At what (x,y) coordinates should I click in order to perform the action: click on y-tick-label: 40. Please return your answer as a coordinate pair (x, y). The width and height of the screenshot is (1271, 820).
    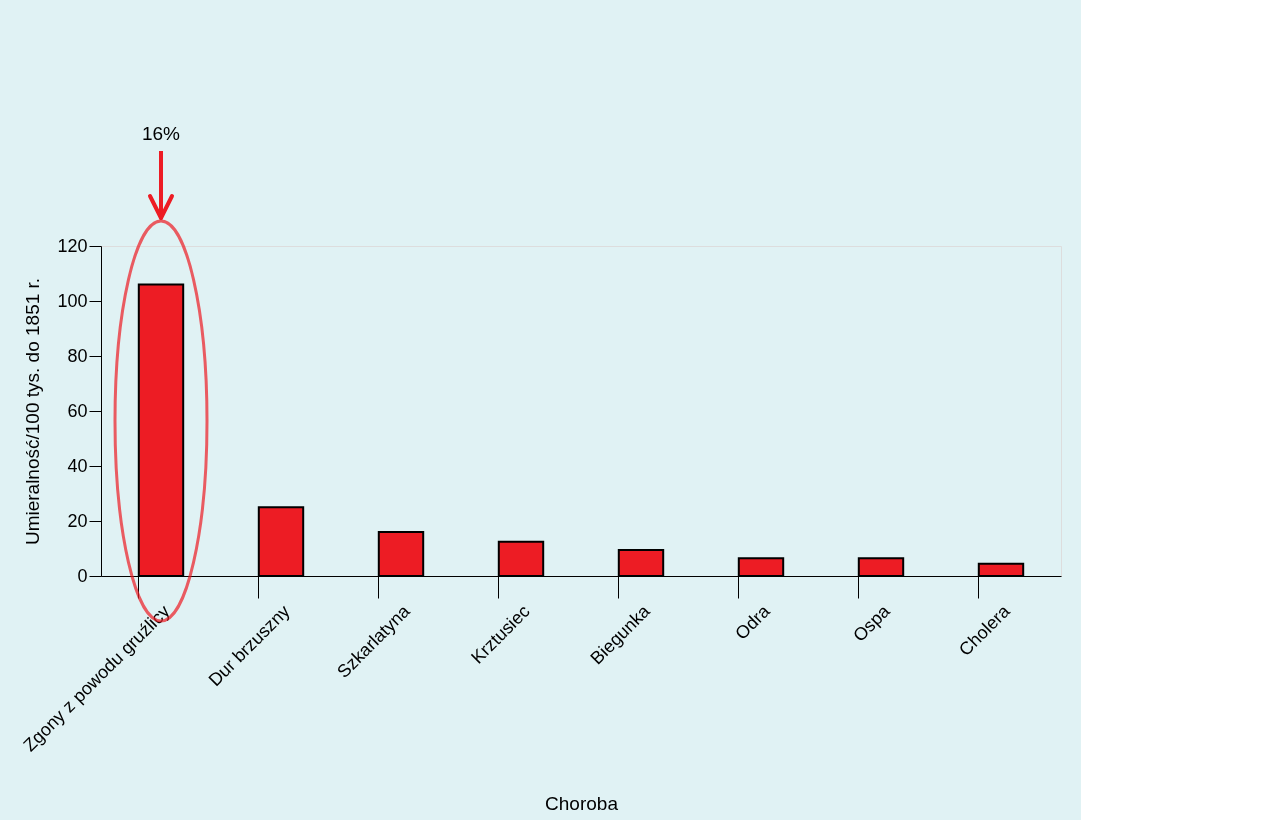
    Looking at the image, I should click on (77, 465).